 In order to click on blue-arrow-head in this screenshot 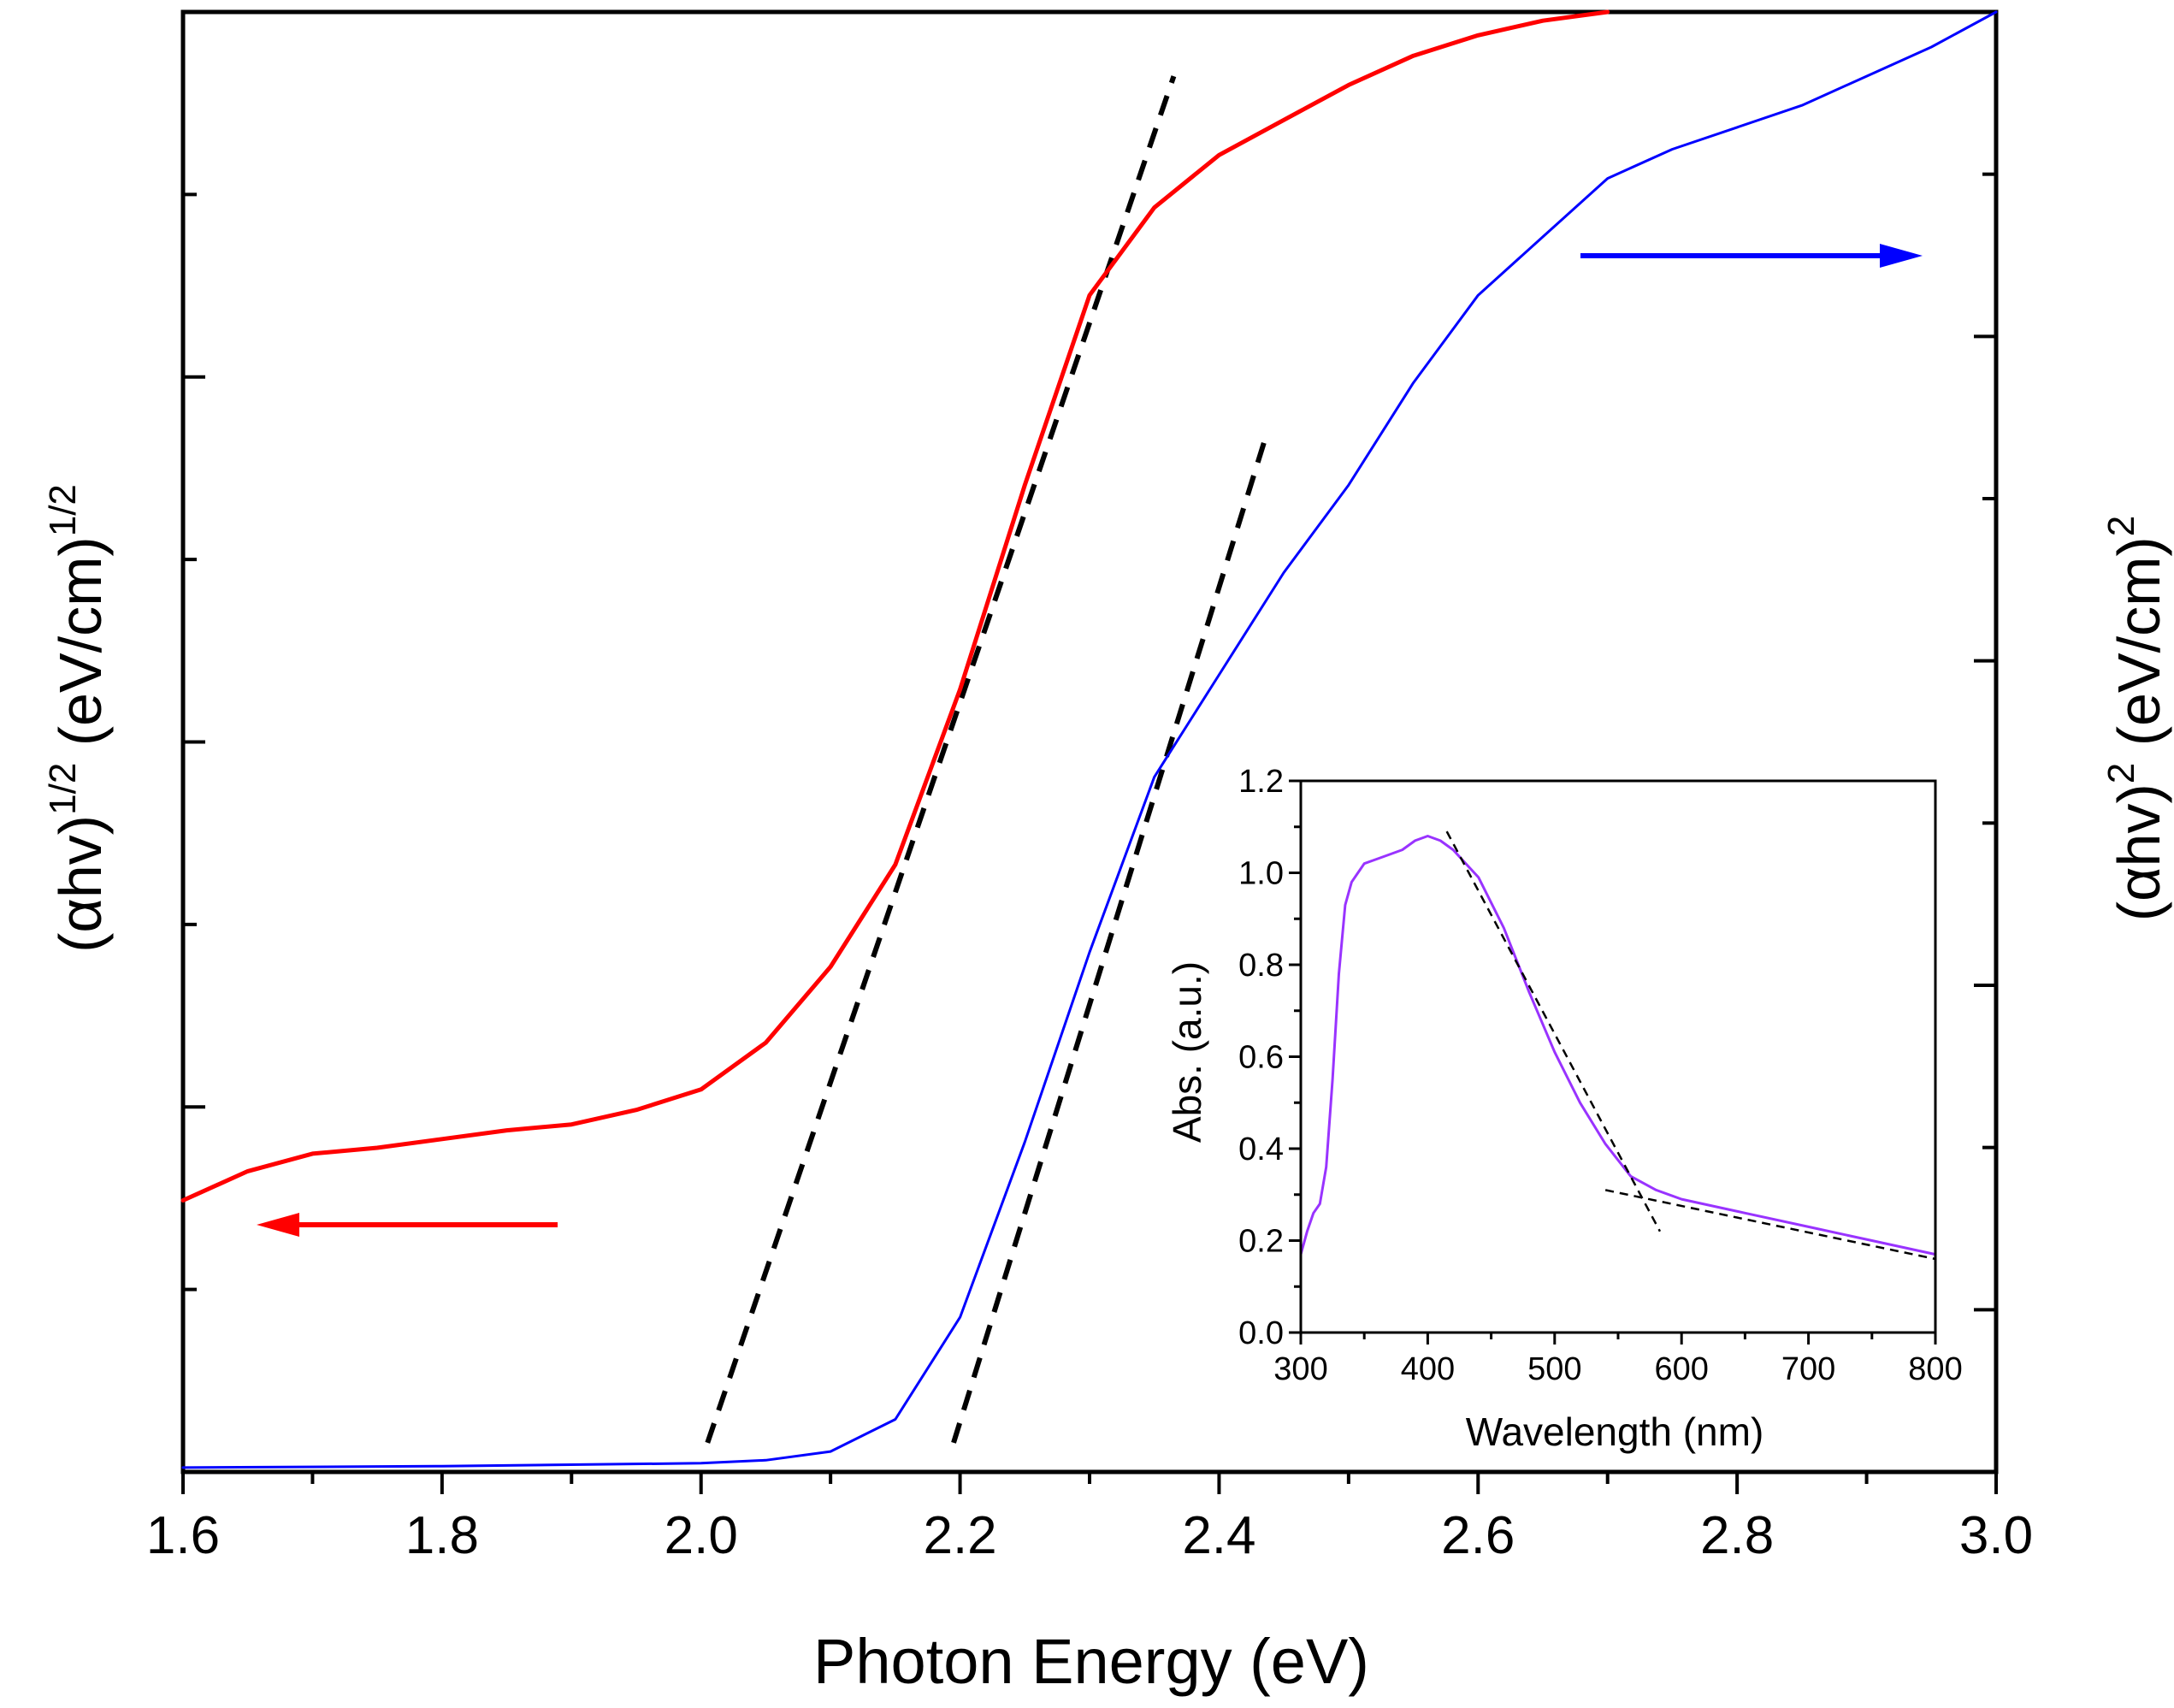, I will do `click(1901, 256)`.